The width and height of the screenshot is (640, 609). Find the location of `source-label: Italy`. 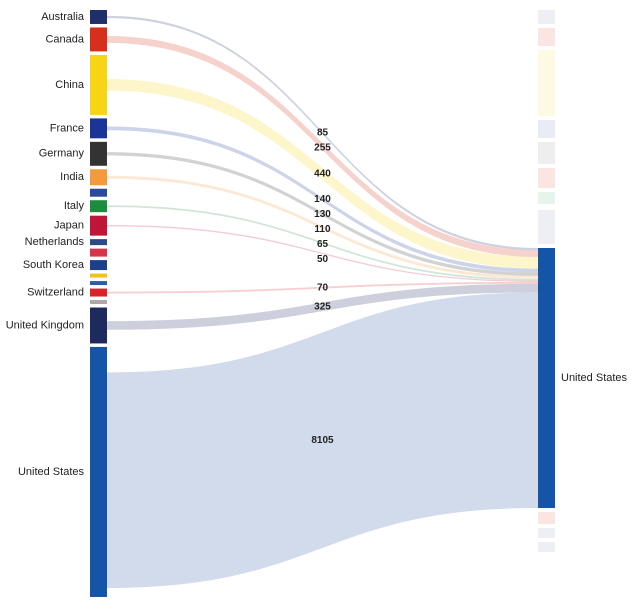

source-label: Italy is located at coordinates (74, 206).